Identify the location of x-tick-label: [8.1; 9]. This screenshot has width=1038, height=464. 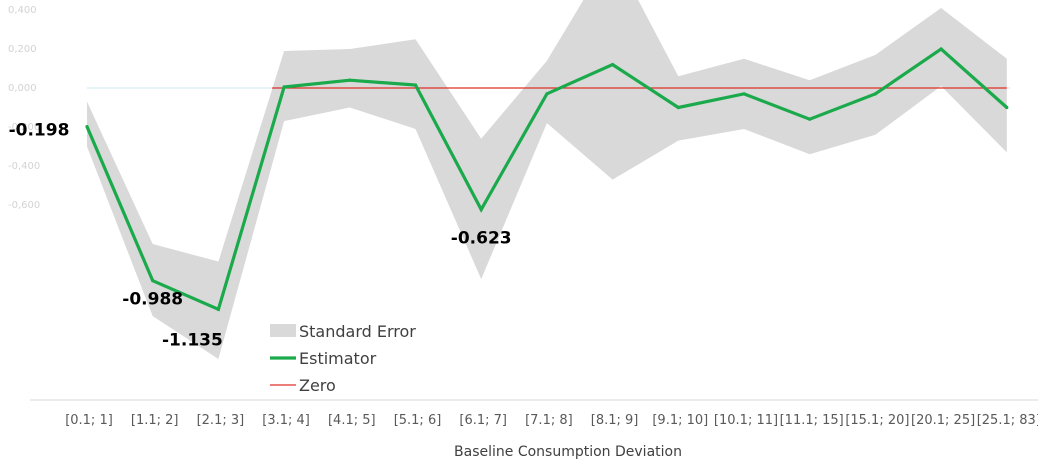
(615, 420).